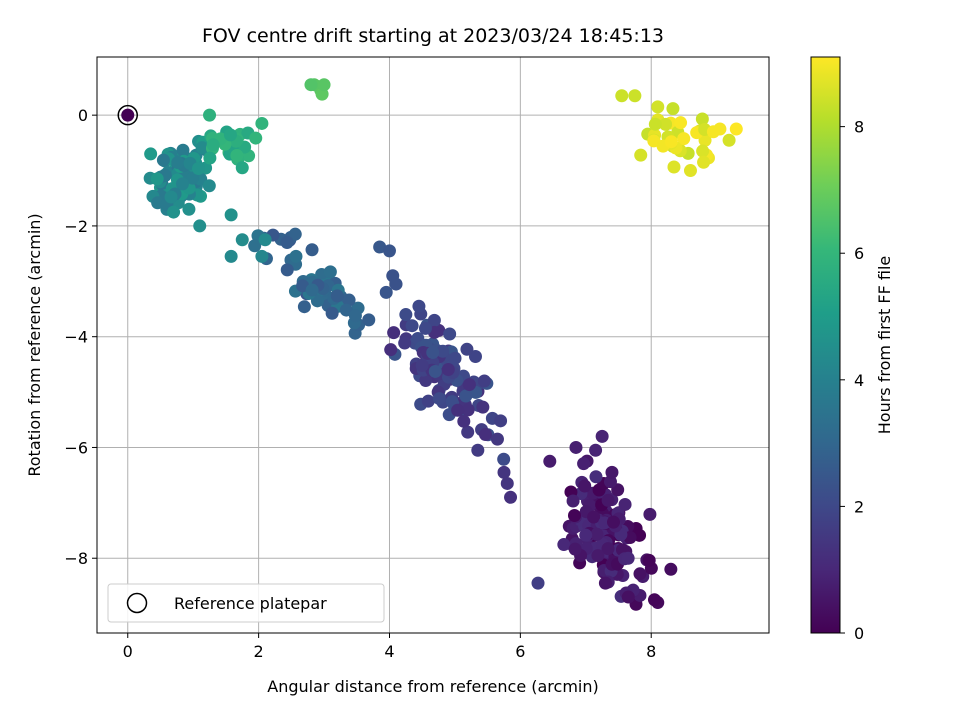  What do you see at coordinates (432, 686) in the screenshot?
I see `x-axis-label: Angular distance from reference (arcmin)` at bounding box center [432, 686].